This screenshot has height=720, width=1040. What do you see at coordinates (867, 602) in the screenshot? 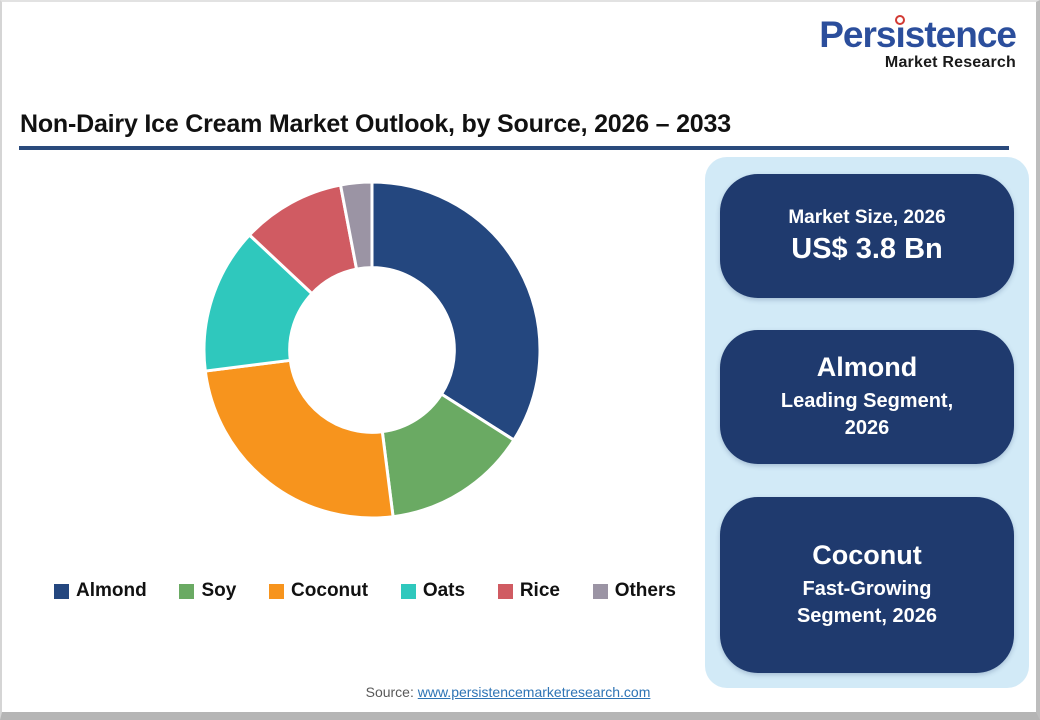
I see `fast-growing-segment-caption: Fast-Growing Segment, 2026` at bounding box center [867, 602].